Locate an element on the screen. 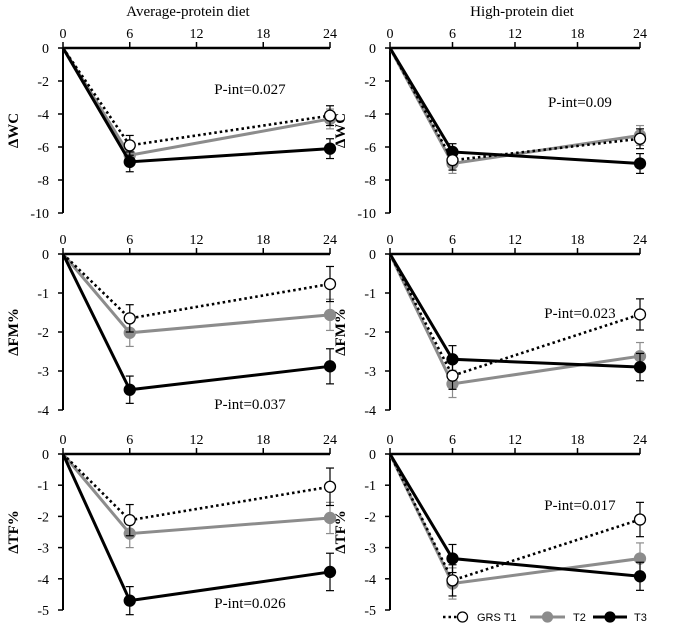 This screenshot has width=673, height=633. y-tick-label: -8 is located at coordinates (370, 181).